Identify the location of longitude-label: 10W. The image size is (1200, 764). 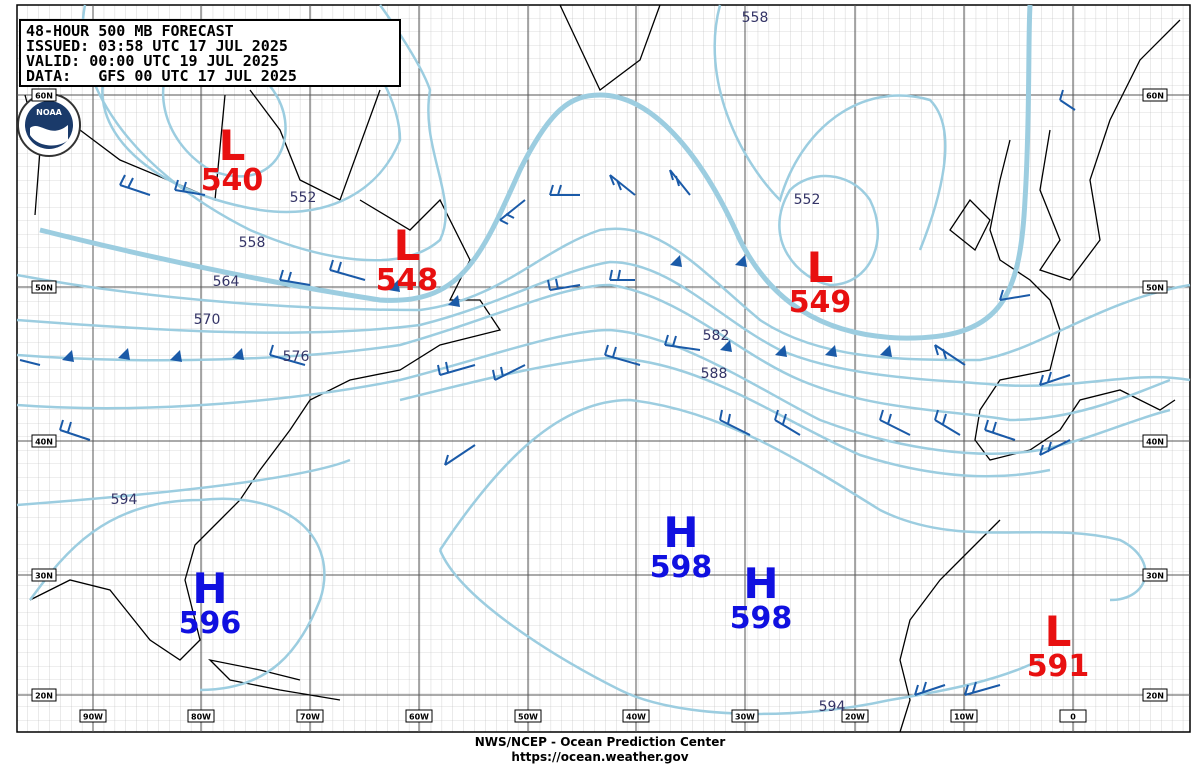
(964, 717).